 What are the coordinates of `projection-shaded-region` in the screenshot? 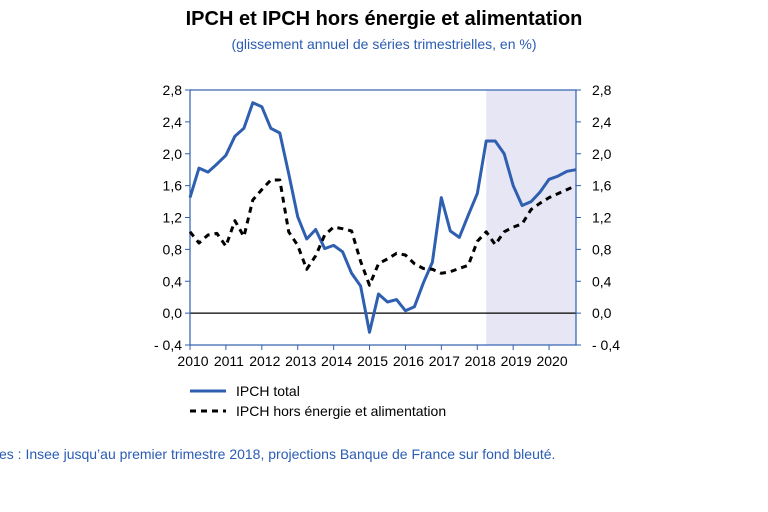 It's located at (531, 217).